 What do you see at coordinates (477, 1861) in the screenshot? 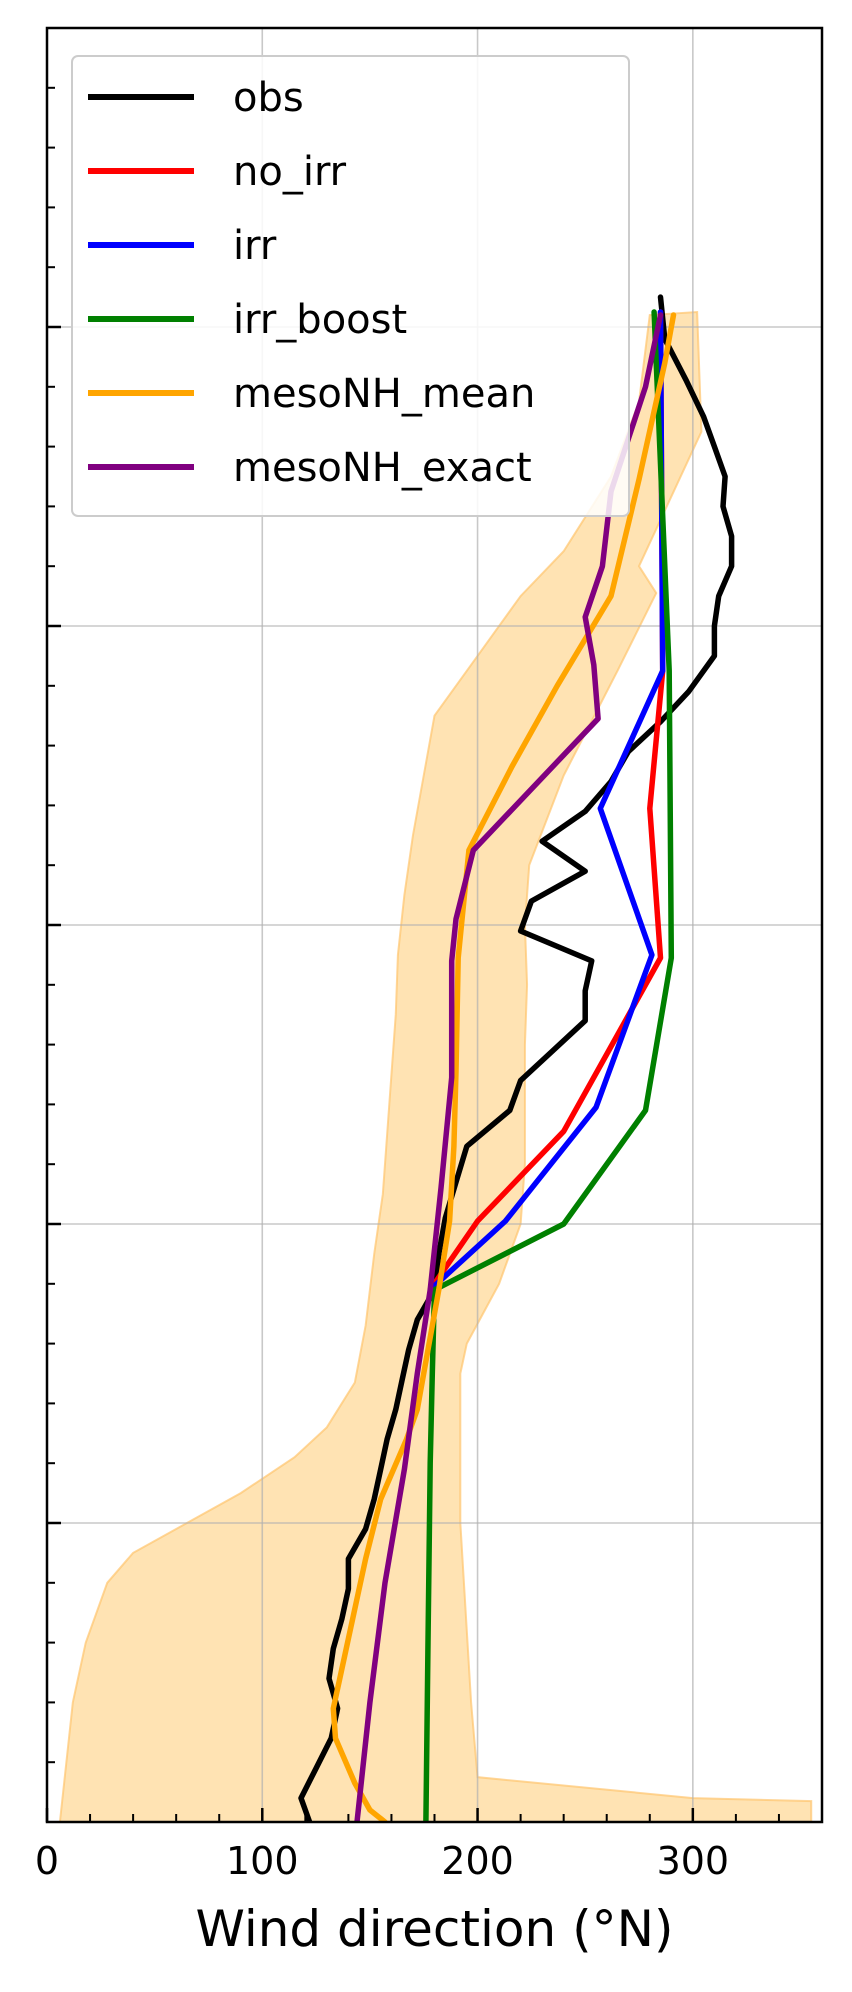
I see `x-tick-label: 200` at bounding box center [477, 1861].